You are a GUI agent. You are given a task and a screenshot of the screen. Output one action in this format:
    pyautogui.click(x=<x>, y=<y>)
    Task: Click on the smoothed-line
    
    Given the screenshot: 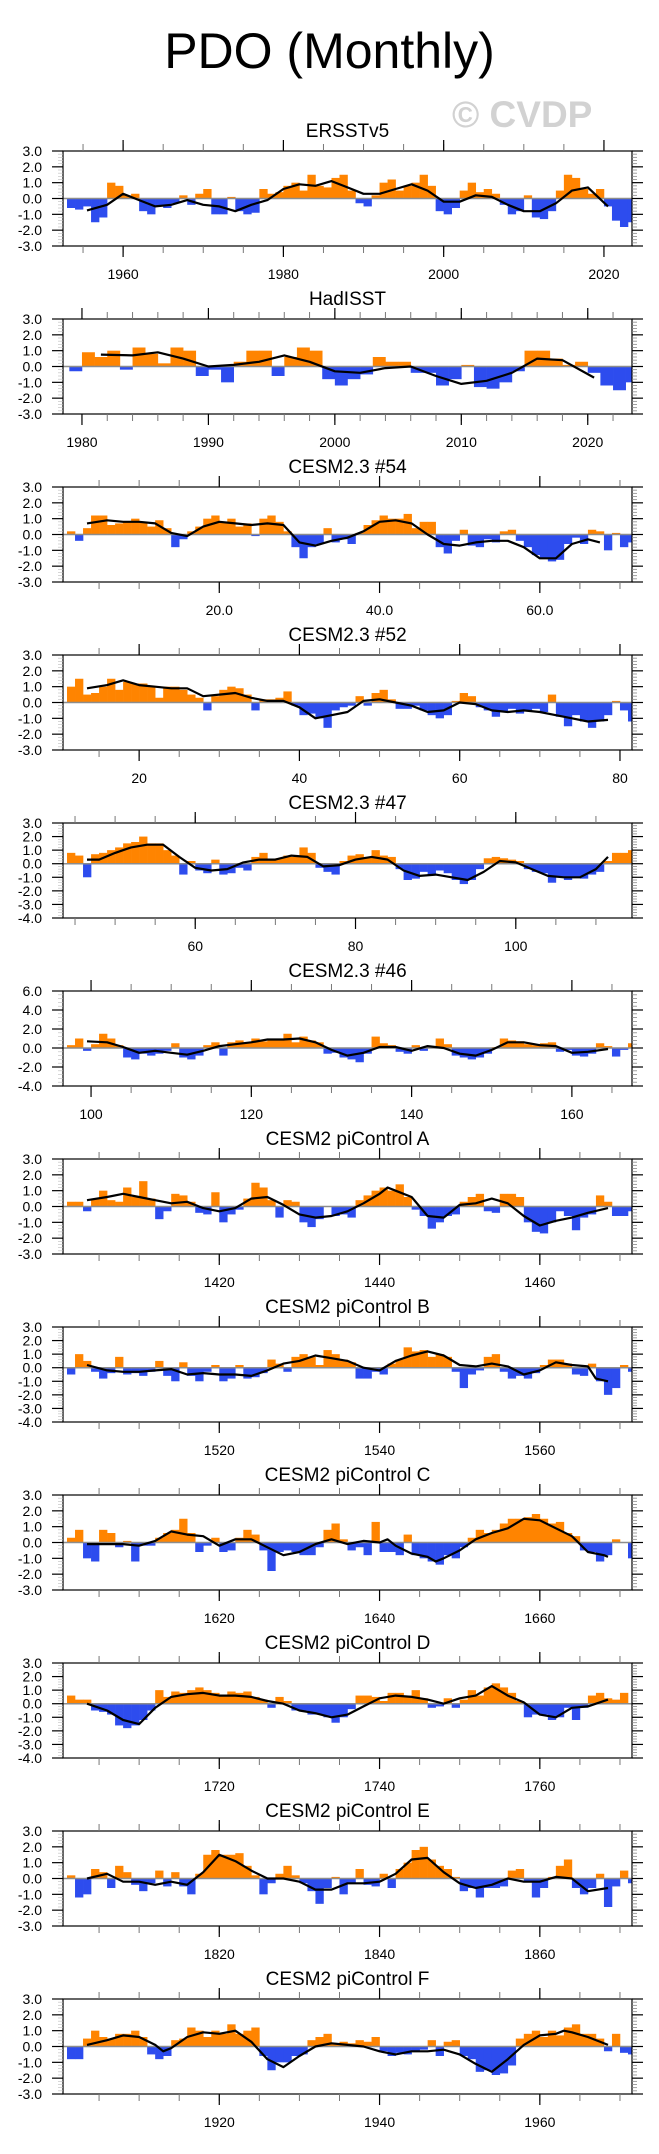 What is the action you would take?
    pyautogui.click(x=347, y=1047)
    